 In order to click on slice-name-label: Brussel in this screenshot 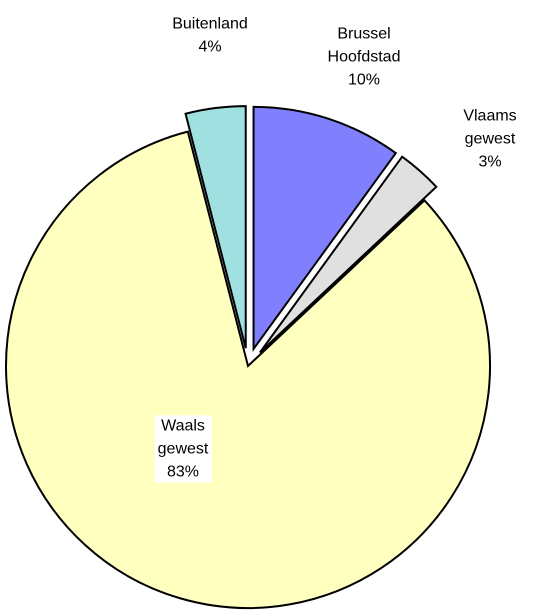, I will do `click(363, 33)`.